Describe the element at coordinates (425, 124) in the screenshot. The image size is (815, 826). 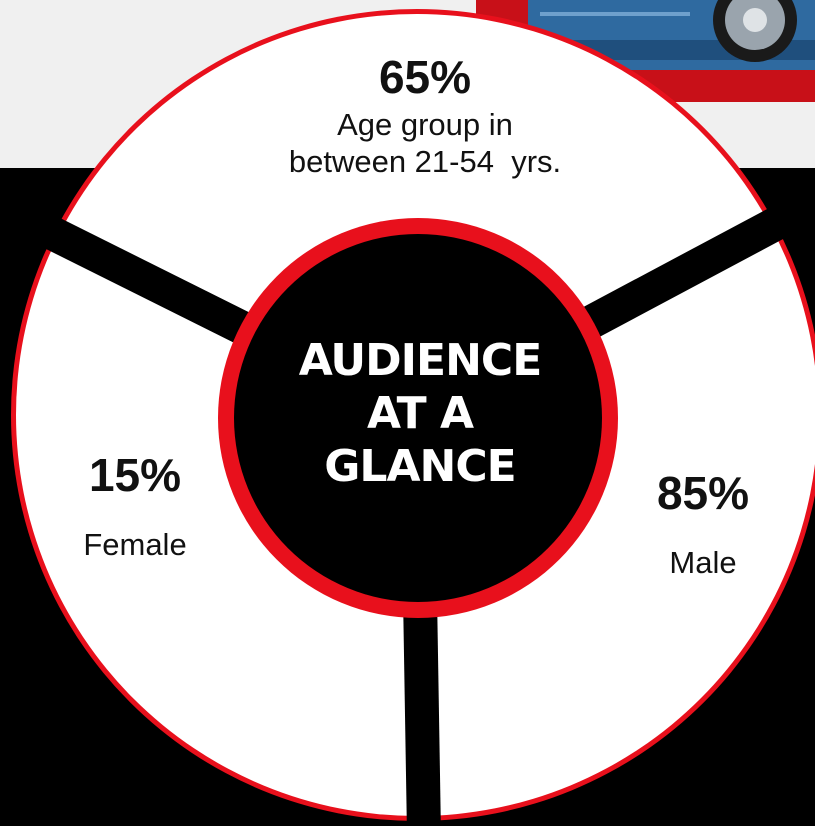
I see `age-label-line1: Age group in` at that location.